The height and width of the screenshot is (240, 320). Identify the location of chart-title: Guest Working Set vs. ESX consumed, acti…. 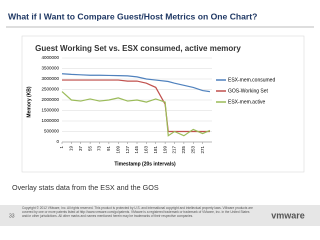
(138, 48).